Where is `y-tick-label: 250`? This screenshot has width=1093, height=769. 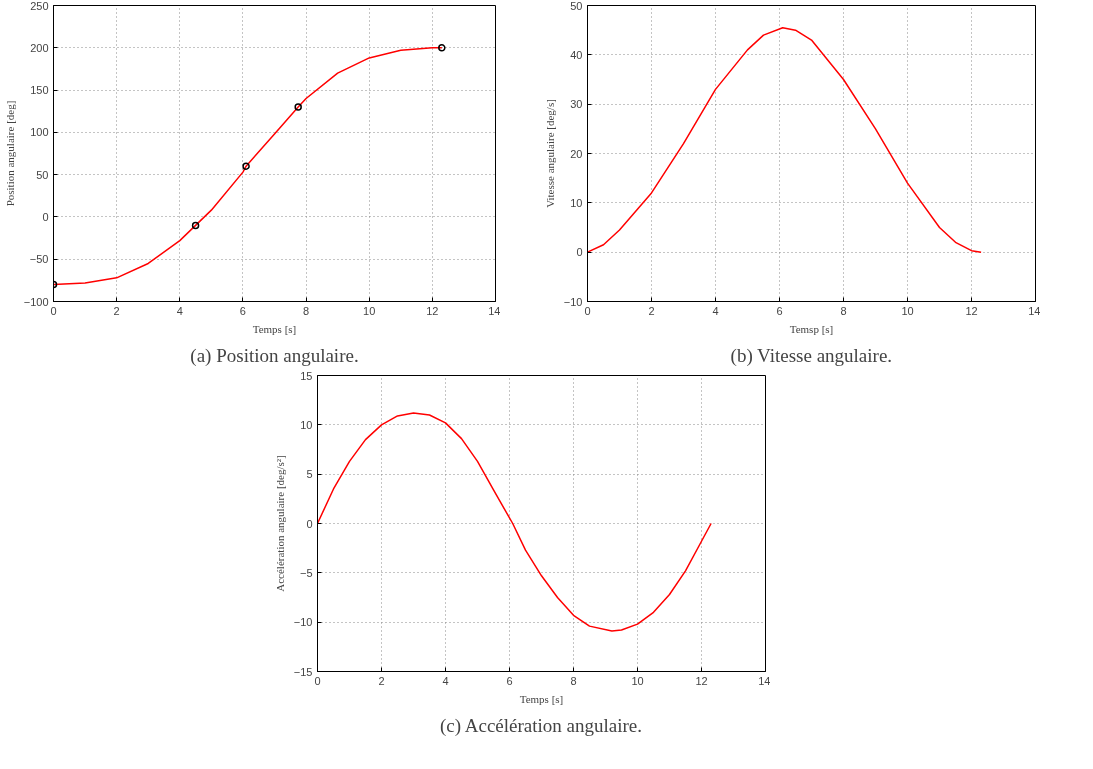
y-tick-label: 250 is located at coordinates (39, 6).